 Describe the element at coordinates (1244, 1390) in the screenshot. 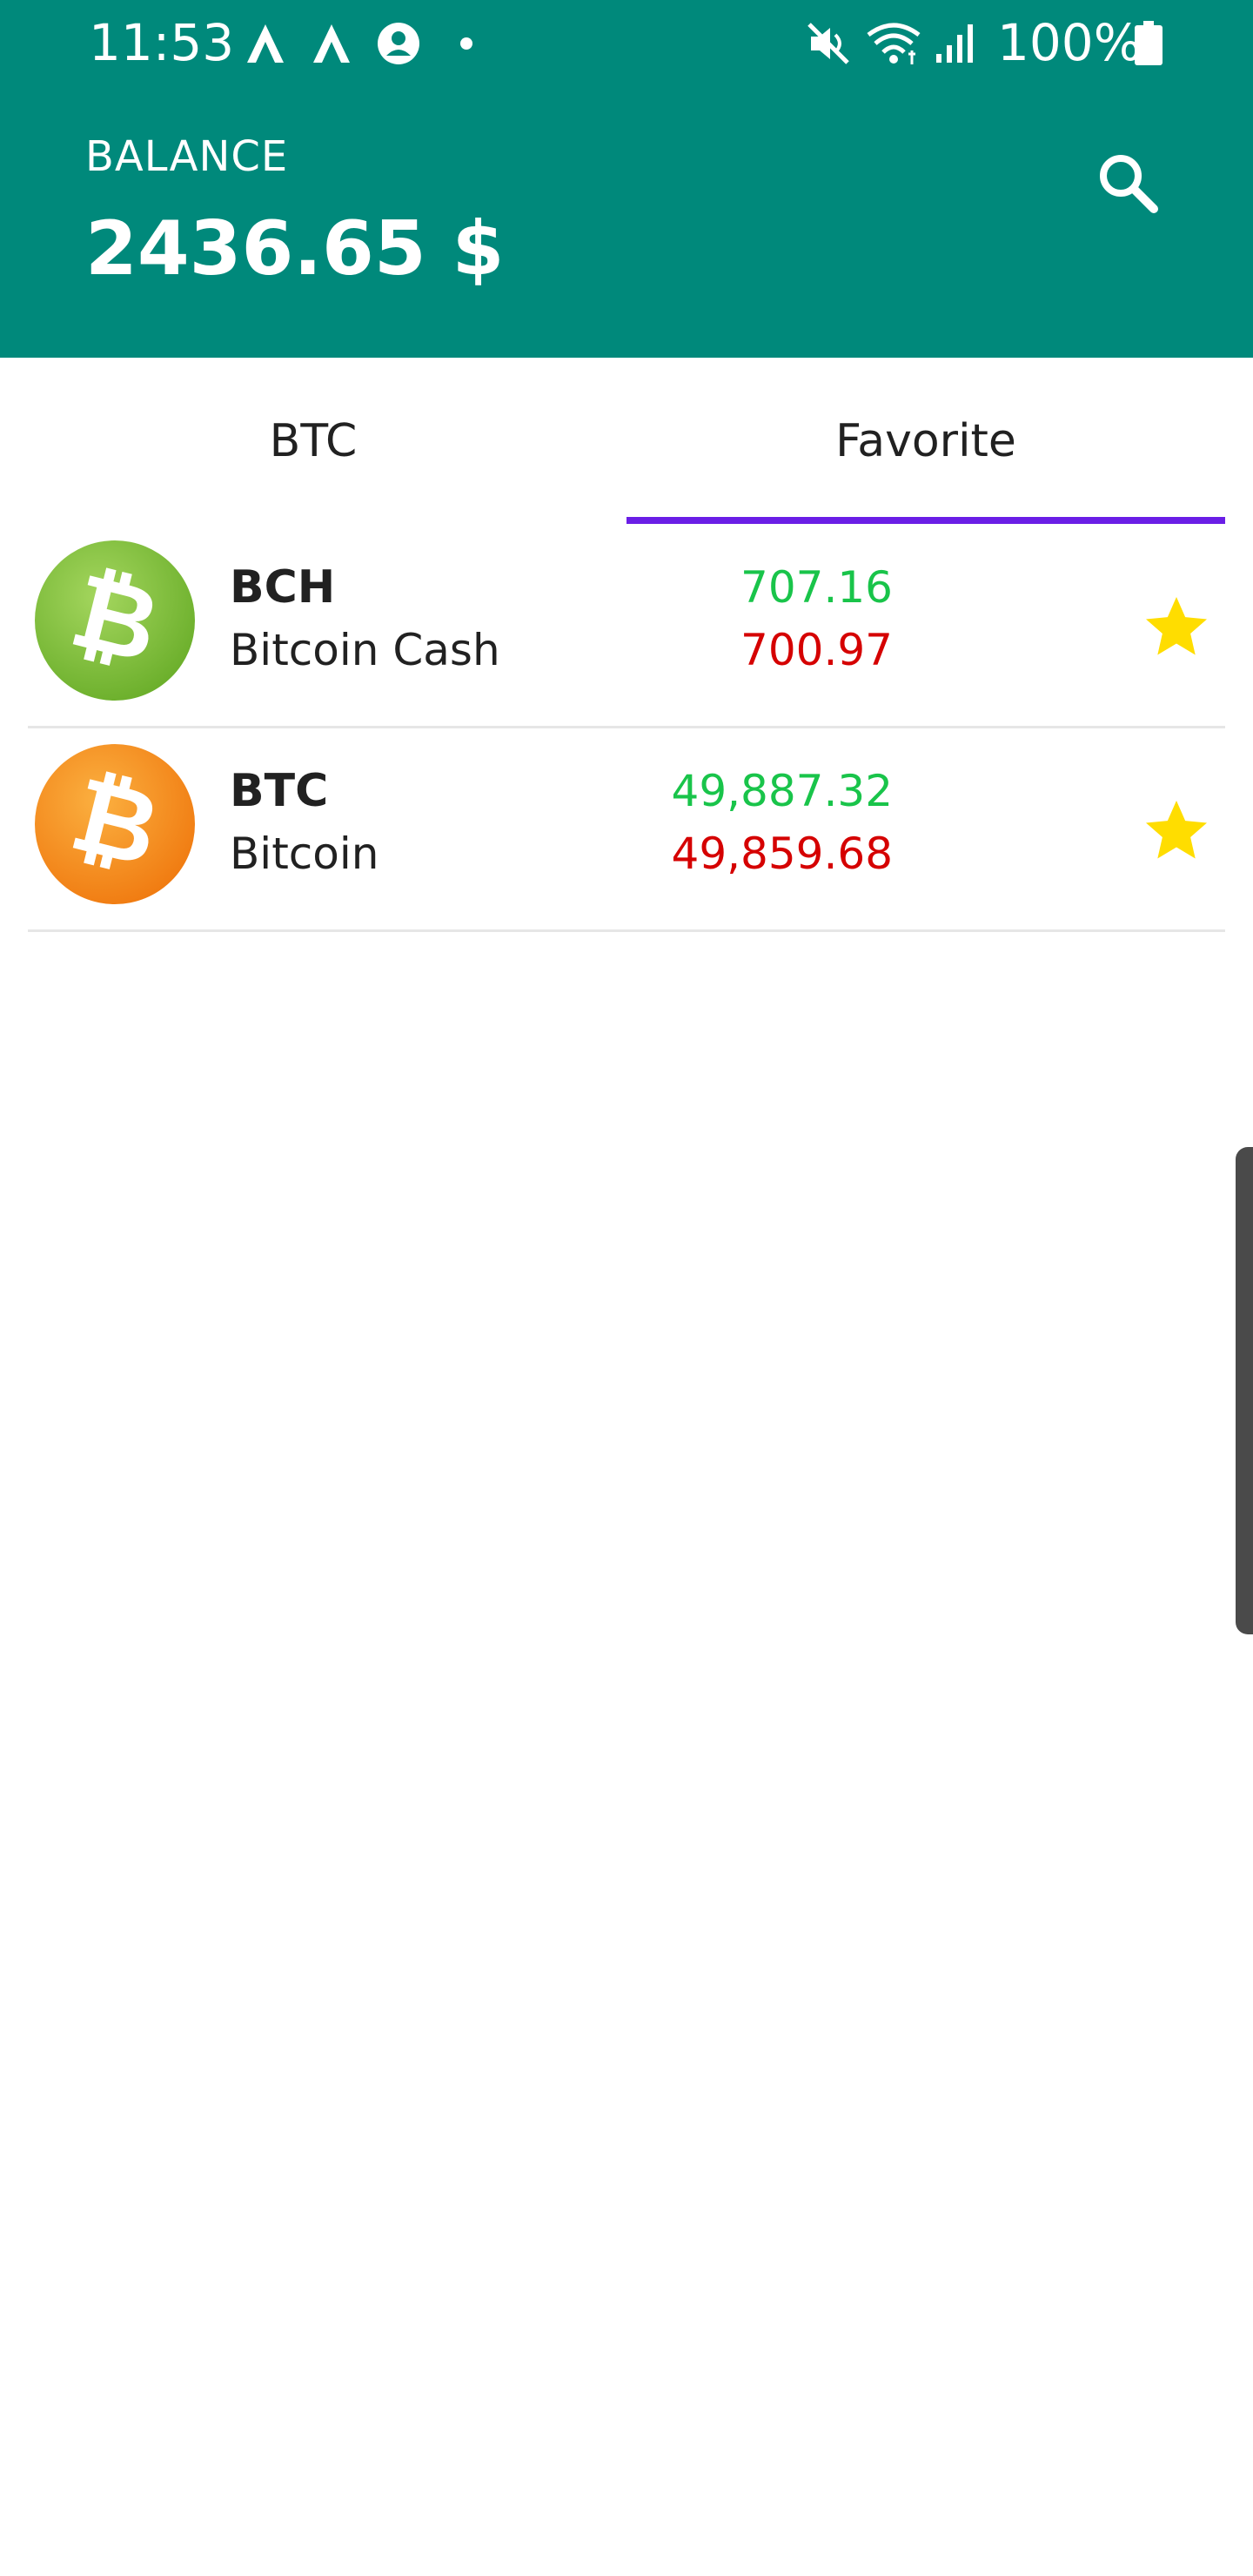

I see `scroll-handle` at that location.